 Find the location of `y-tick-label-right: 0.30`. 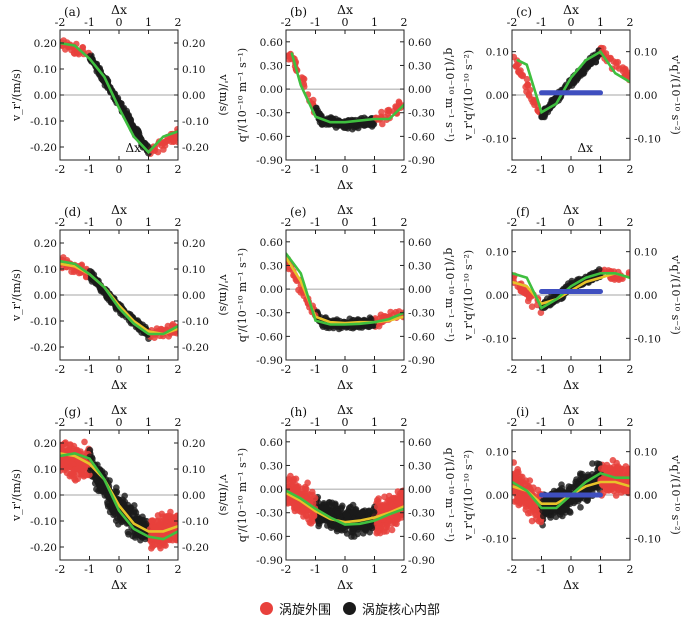

y-tick-label-right: 0.30 is located at coordinates (419, 466).